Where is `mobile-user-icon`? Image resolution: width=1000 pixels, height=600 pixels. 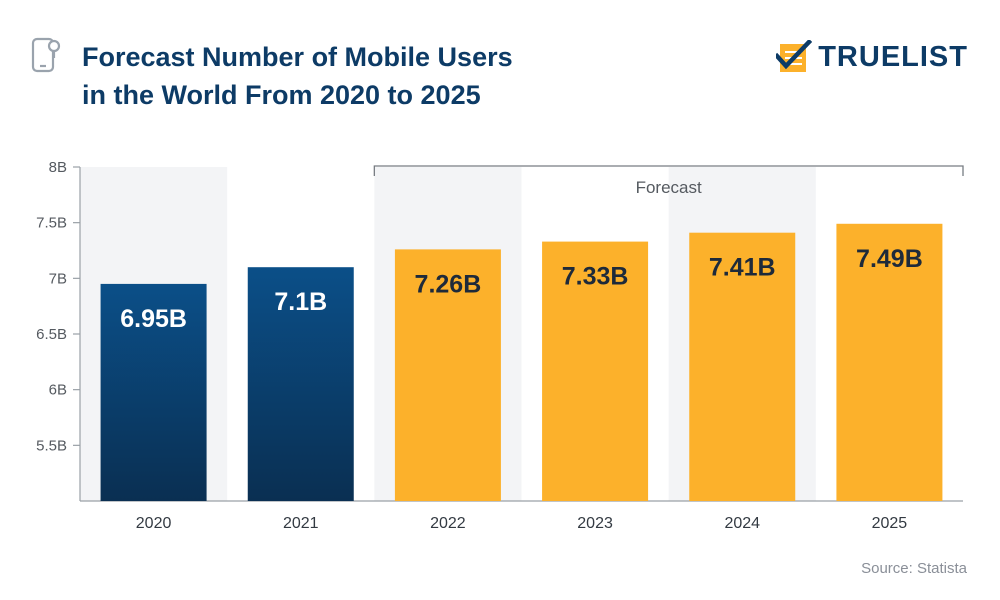
mobile-user-icon is located at coordinates (46, 55).